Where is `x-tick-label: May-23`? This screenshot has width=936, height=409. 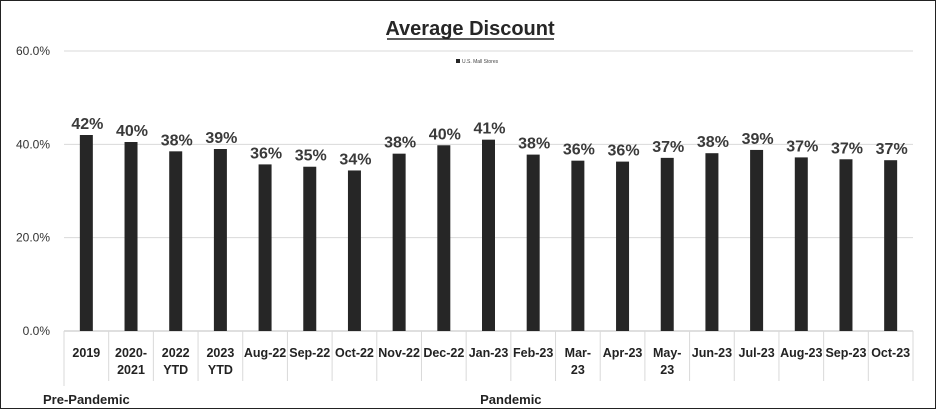
x-tick-label: May-23 is located at coordinates (667, 361).